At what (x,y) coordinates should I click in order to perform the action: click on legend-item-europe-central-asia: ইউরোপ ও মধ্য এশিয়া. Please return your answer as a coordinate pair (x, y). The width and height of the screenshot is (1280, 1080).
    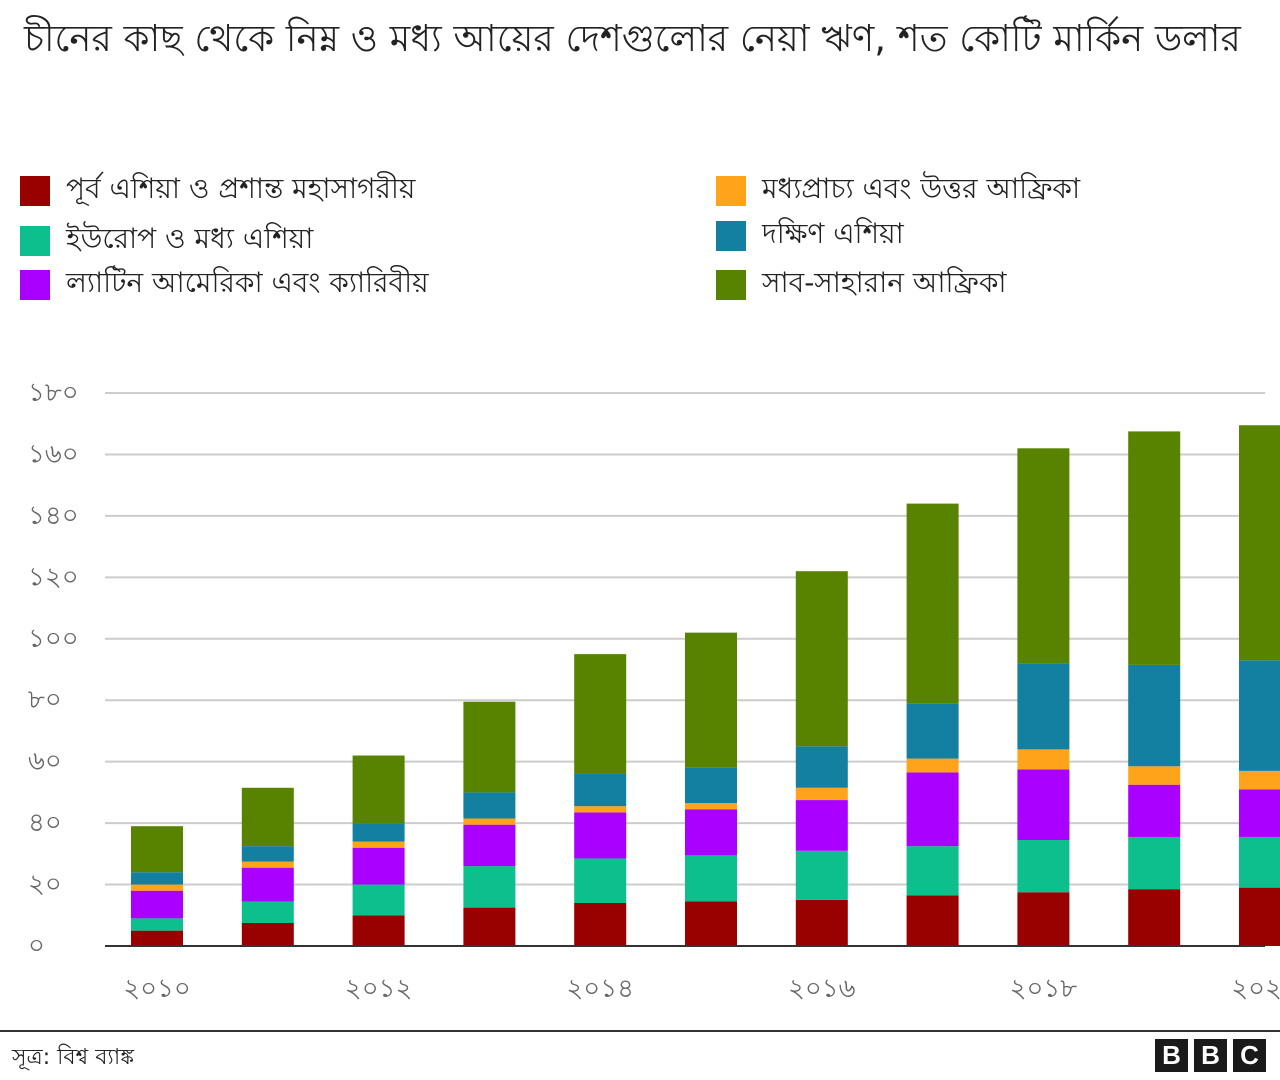
    Looking at the image, I should click on (166, 240).